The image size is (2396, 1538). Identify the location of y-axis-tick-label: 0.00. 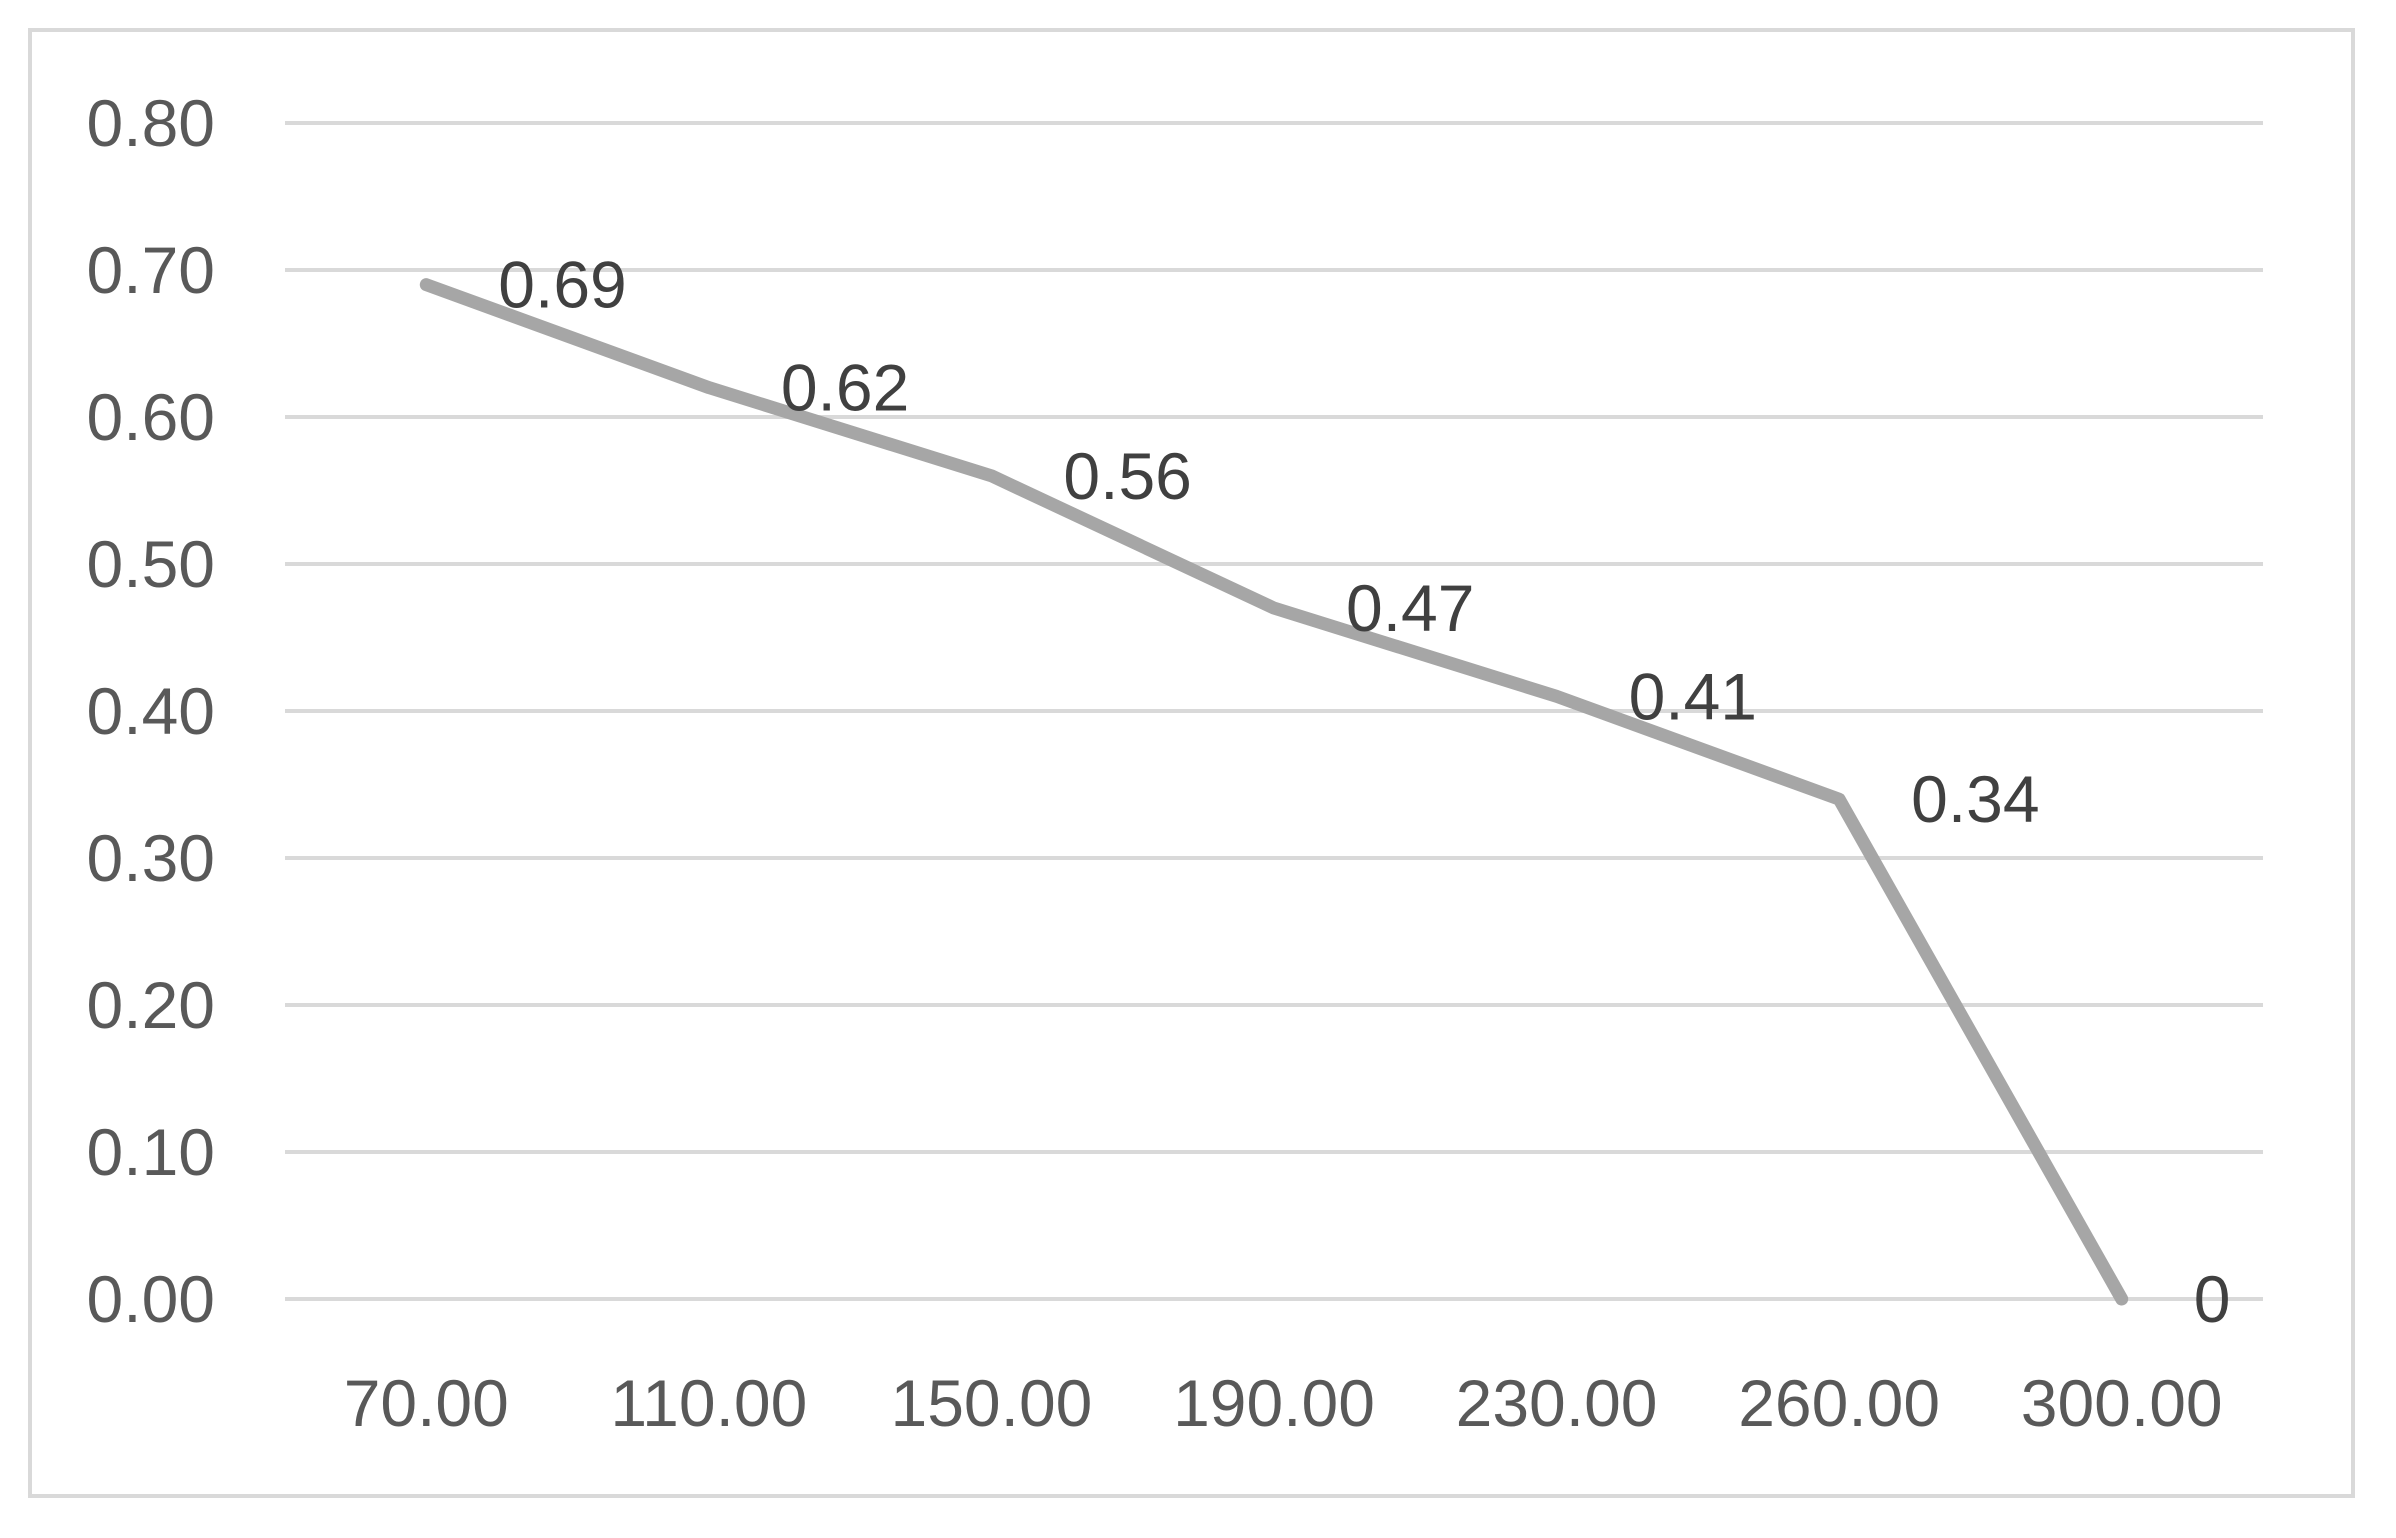
(151, 1299).